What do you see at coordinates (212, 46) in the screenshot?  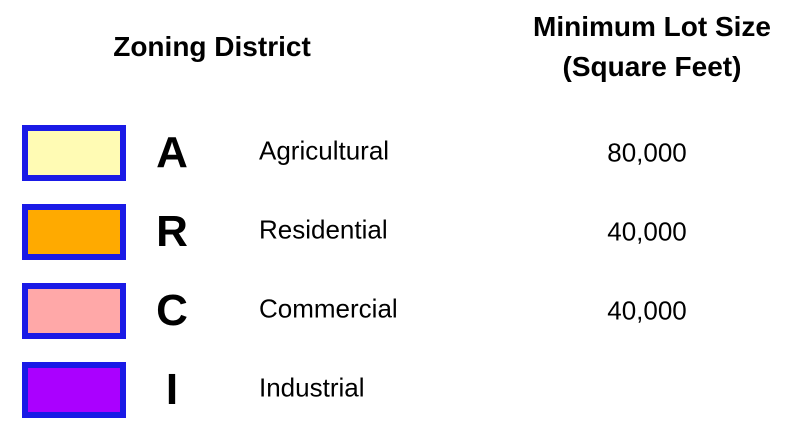 I see `header-district: Zoning District` at bounding box center [212, 46].